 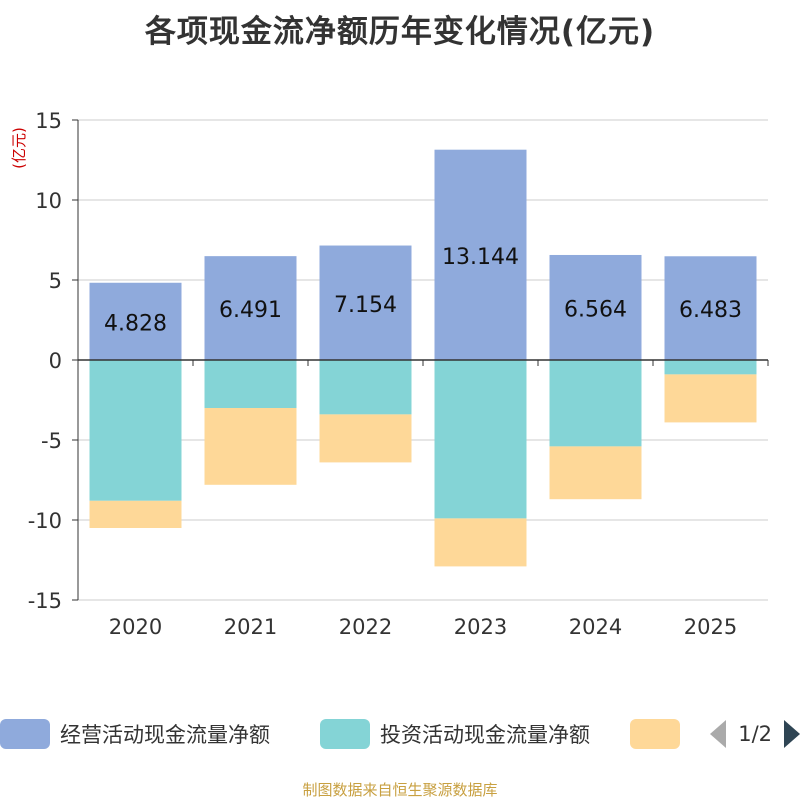 I want to click on legend-item-financing, so click(x=660, y=734).